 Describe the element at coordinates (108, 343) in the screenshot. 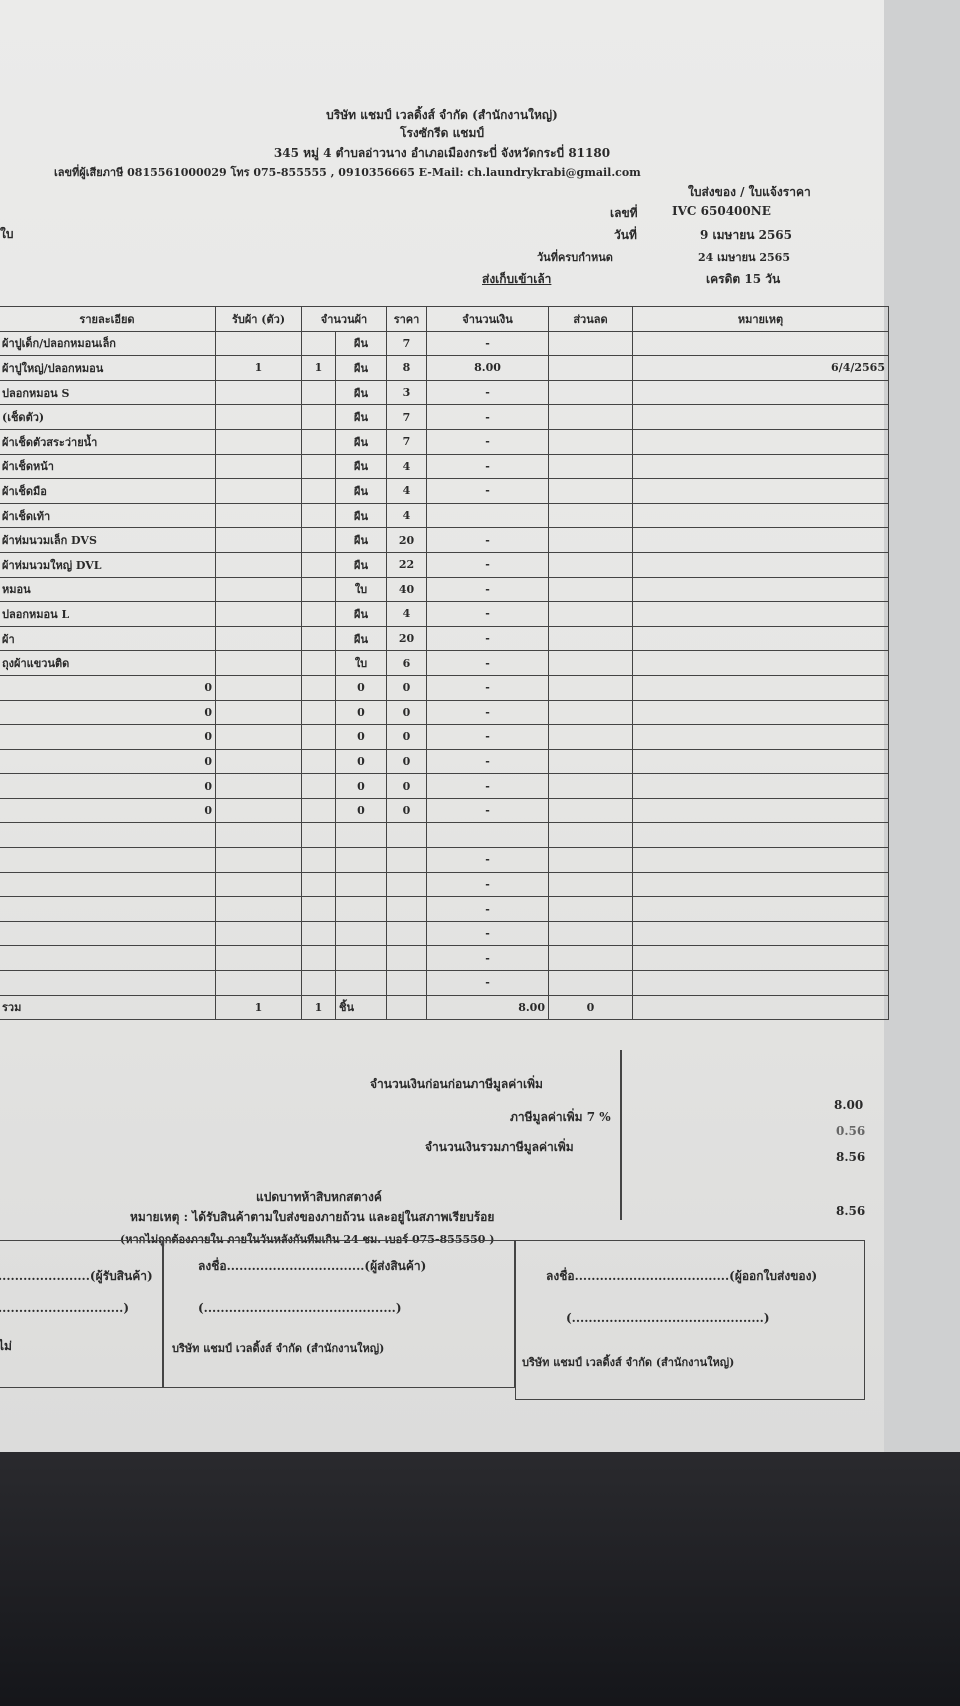

I see `item-description: ผ้าปูเด็ก/ปลอกหมอนเล็ก` at that location.